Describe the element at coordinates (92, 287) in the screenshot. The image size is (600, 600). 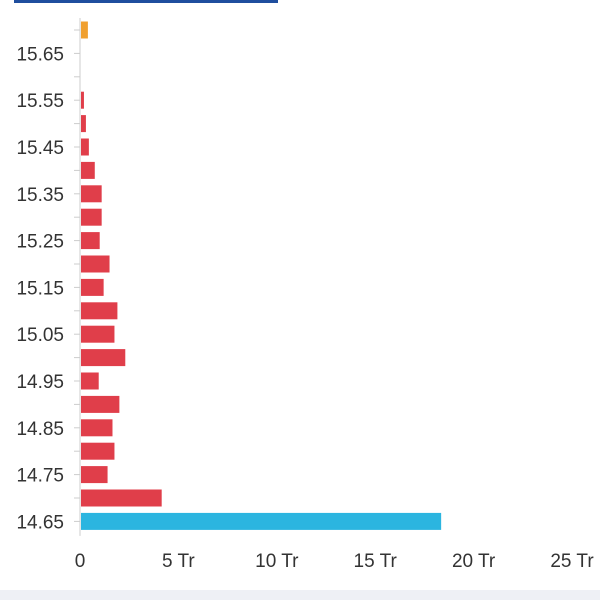
I see `bar-15.15` at that location.